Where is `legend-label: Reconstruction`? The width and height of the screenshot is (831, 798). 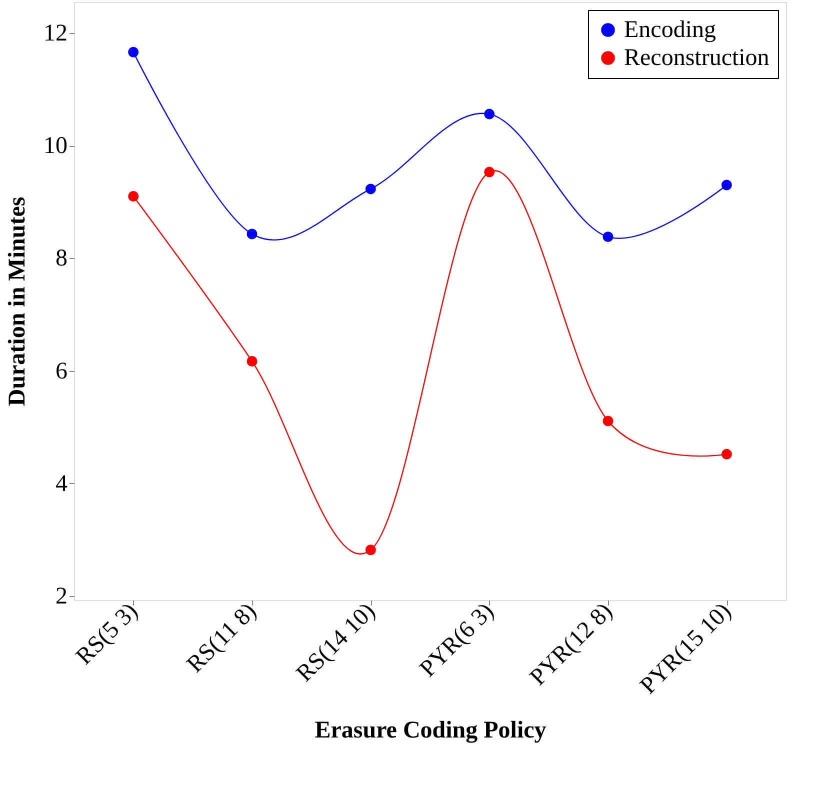 legend-label: Reconstruction is located at coordinates (697, 58).